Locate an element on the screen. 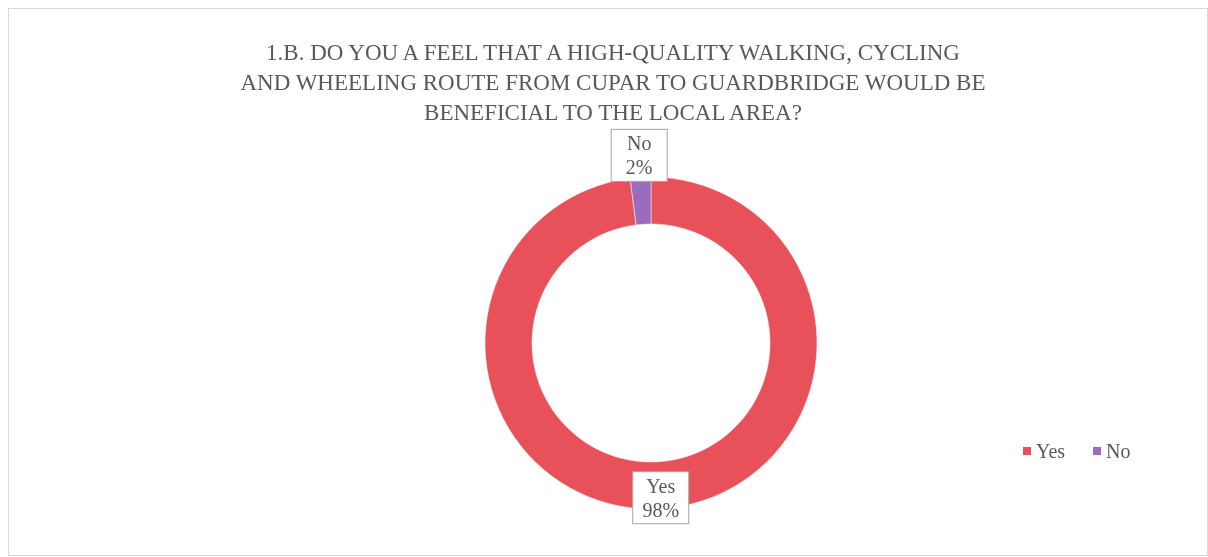  slice-label: No is located at coordinates (639, 143).